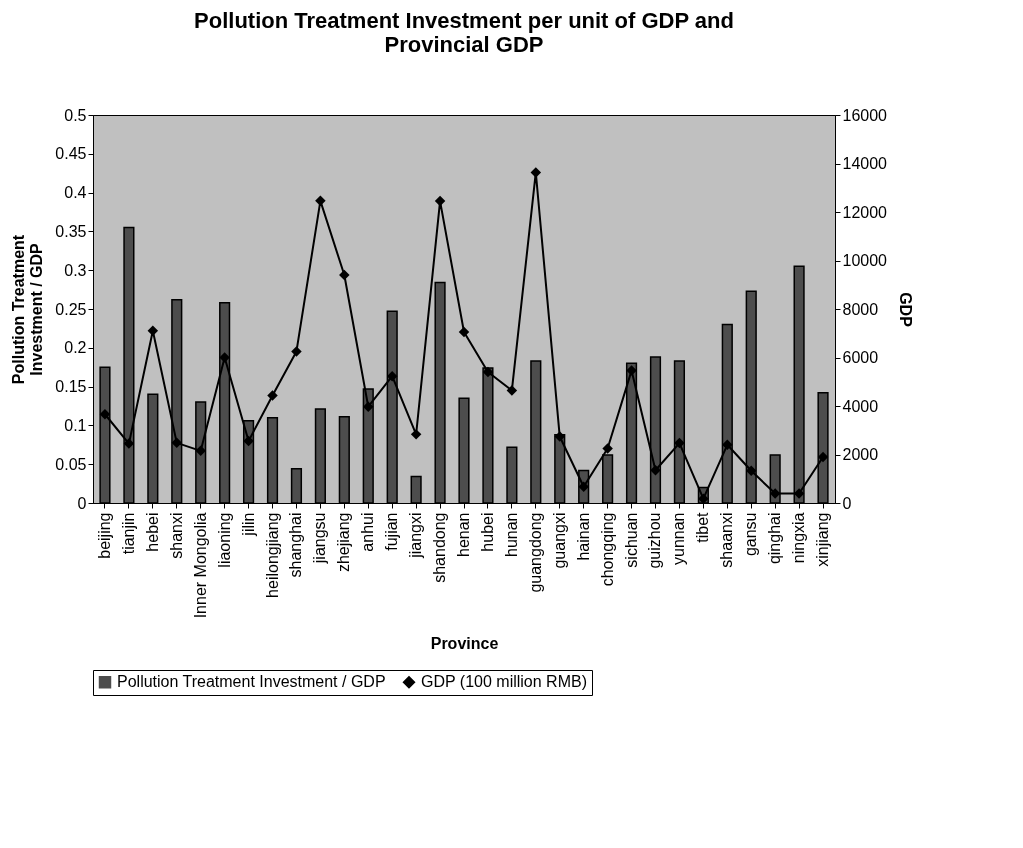  What do you see at coordinates (464, 32) in the screenshot?
I see `chart-title: Pollution Treatment Investment per unit of GDP and Provincial GDP` at bounding box center [464, 32].